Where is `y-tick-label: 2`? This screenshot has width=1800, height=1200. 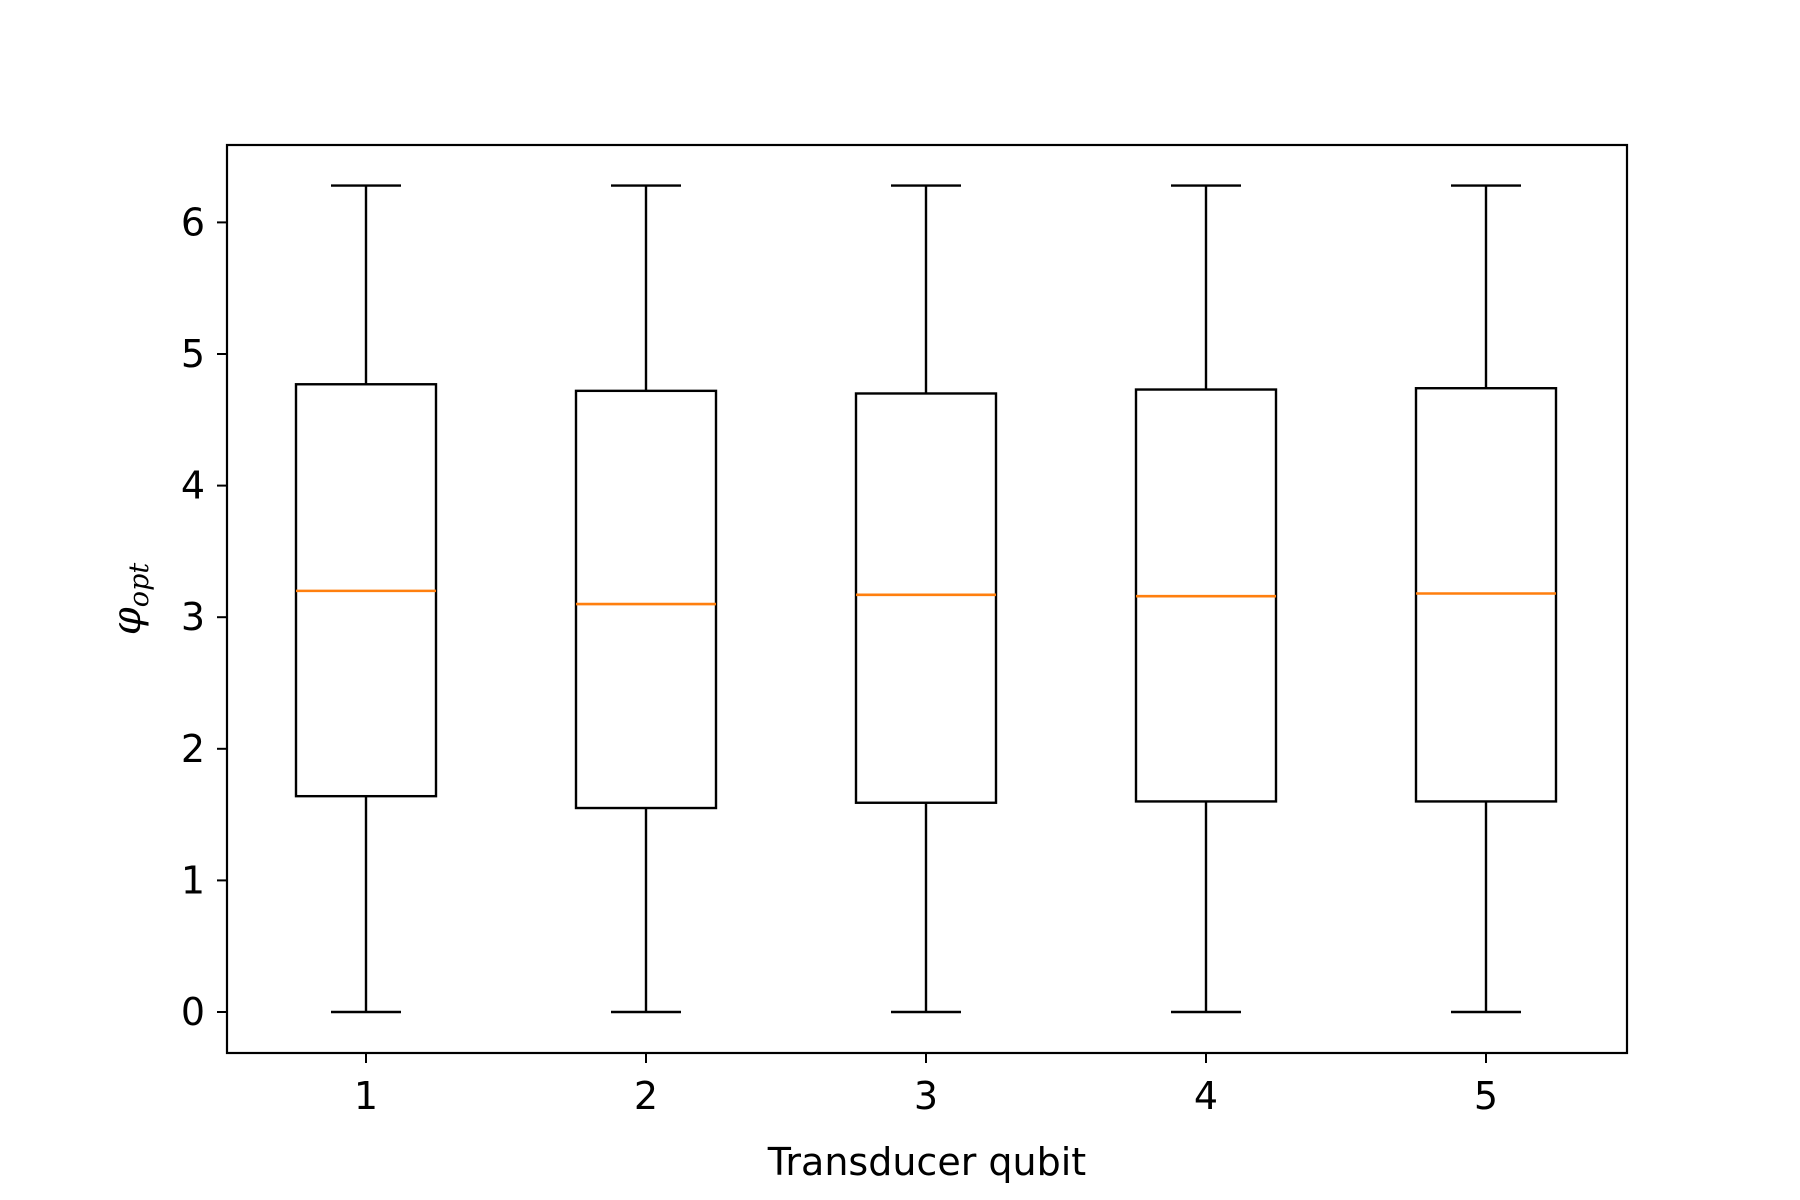
y-tick-label: 2 is located at coordinates (193, 749).